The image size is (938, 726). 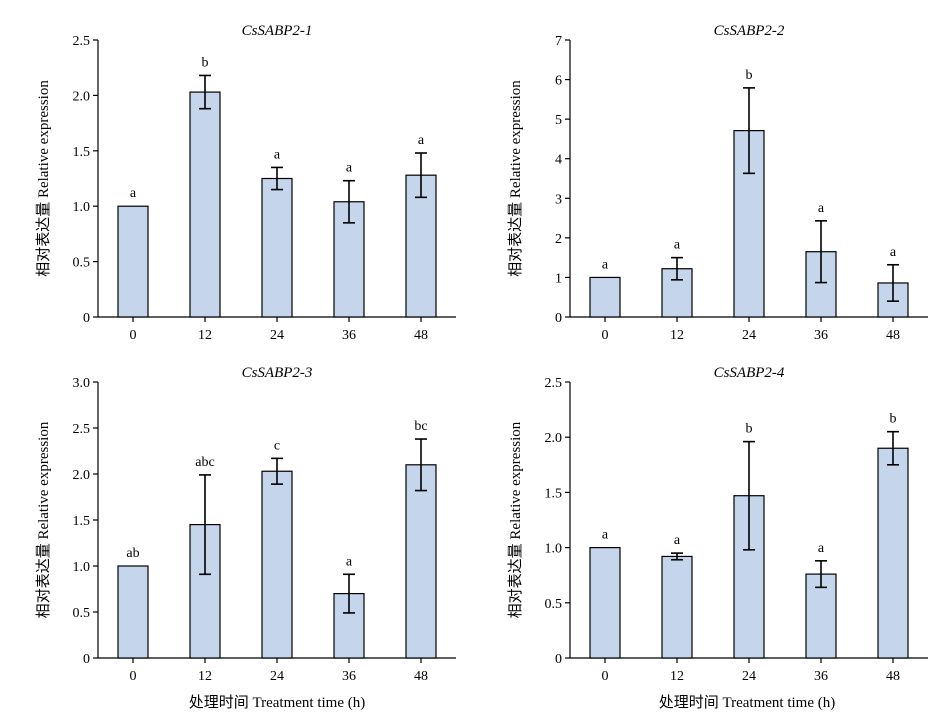 What do you see at coordinates (277, 702) in the screenshot?
I see `x-axis-label-left: 处理时间 Treatment time (h)` at bounding box center [277, 702].